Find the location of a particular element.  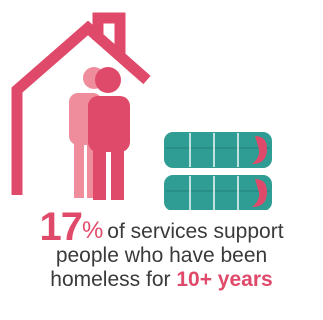

caption-line-3: homeless for 10+ years is located at coordinates (161, 280).